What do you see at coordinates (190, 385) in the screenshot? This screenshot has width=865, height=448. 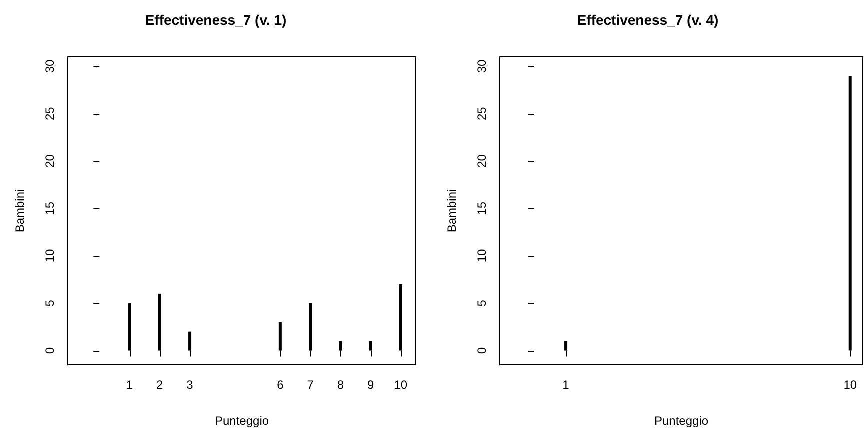 I see `x-tick-label: 3` at bounding box center [190, 385].